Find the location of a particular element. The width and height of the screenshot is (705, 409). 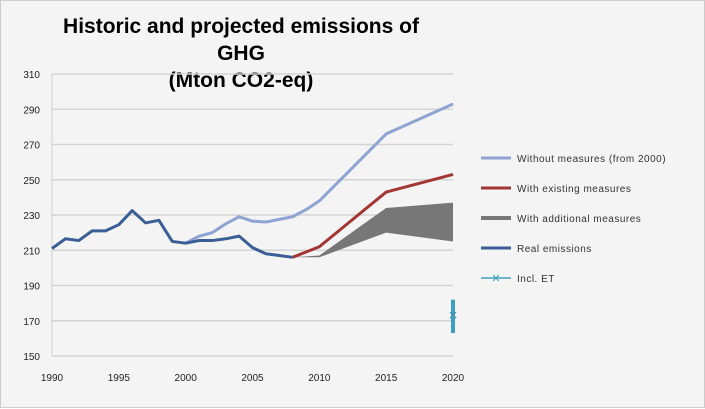

y-tick-label: 310 is located at coordinates (31, 75).